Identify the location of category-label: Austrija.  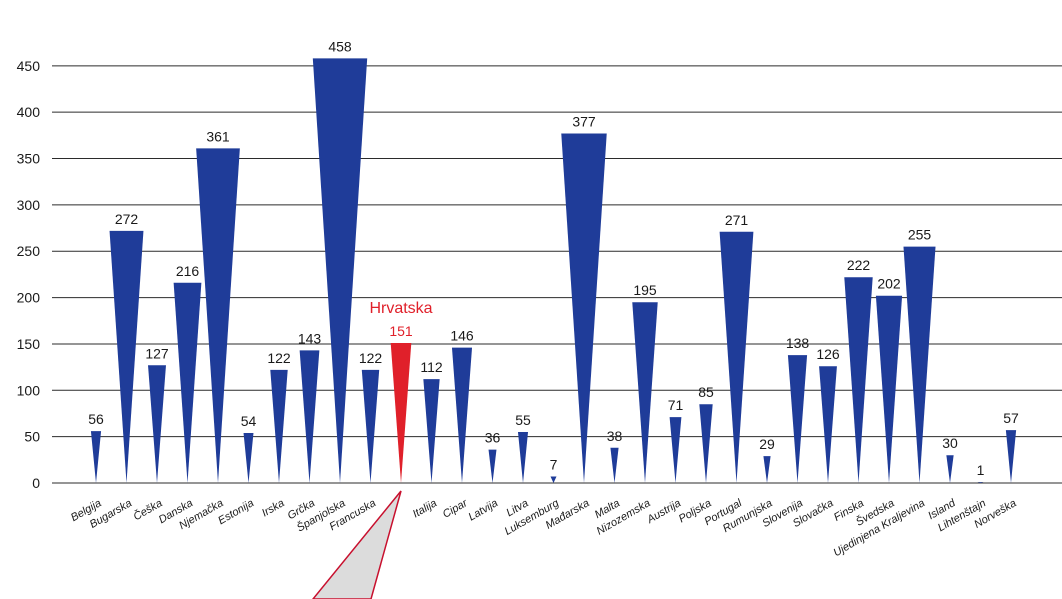
(663, 511).